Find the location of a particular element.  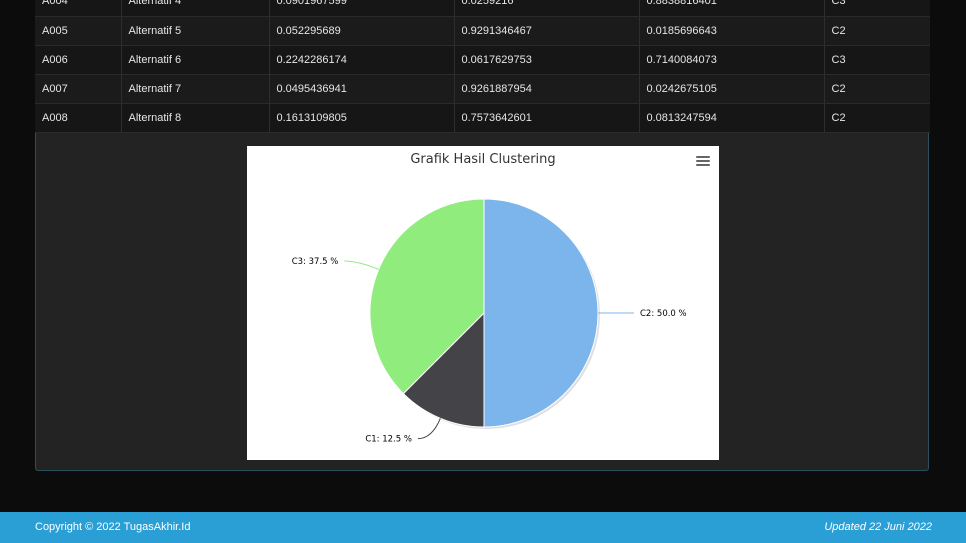

table-cell-code: A005 is located at coordinates (78, 31).